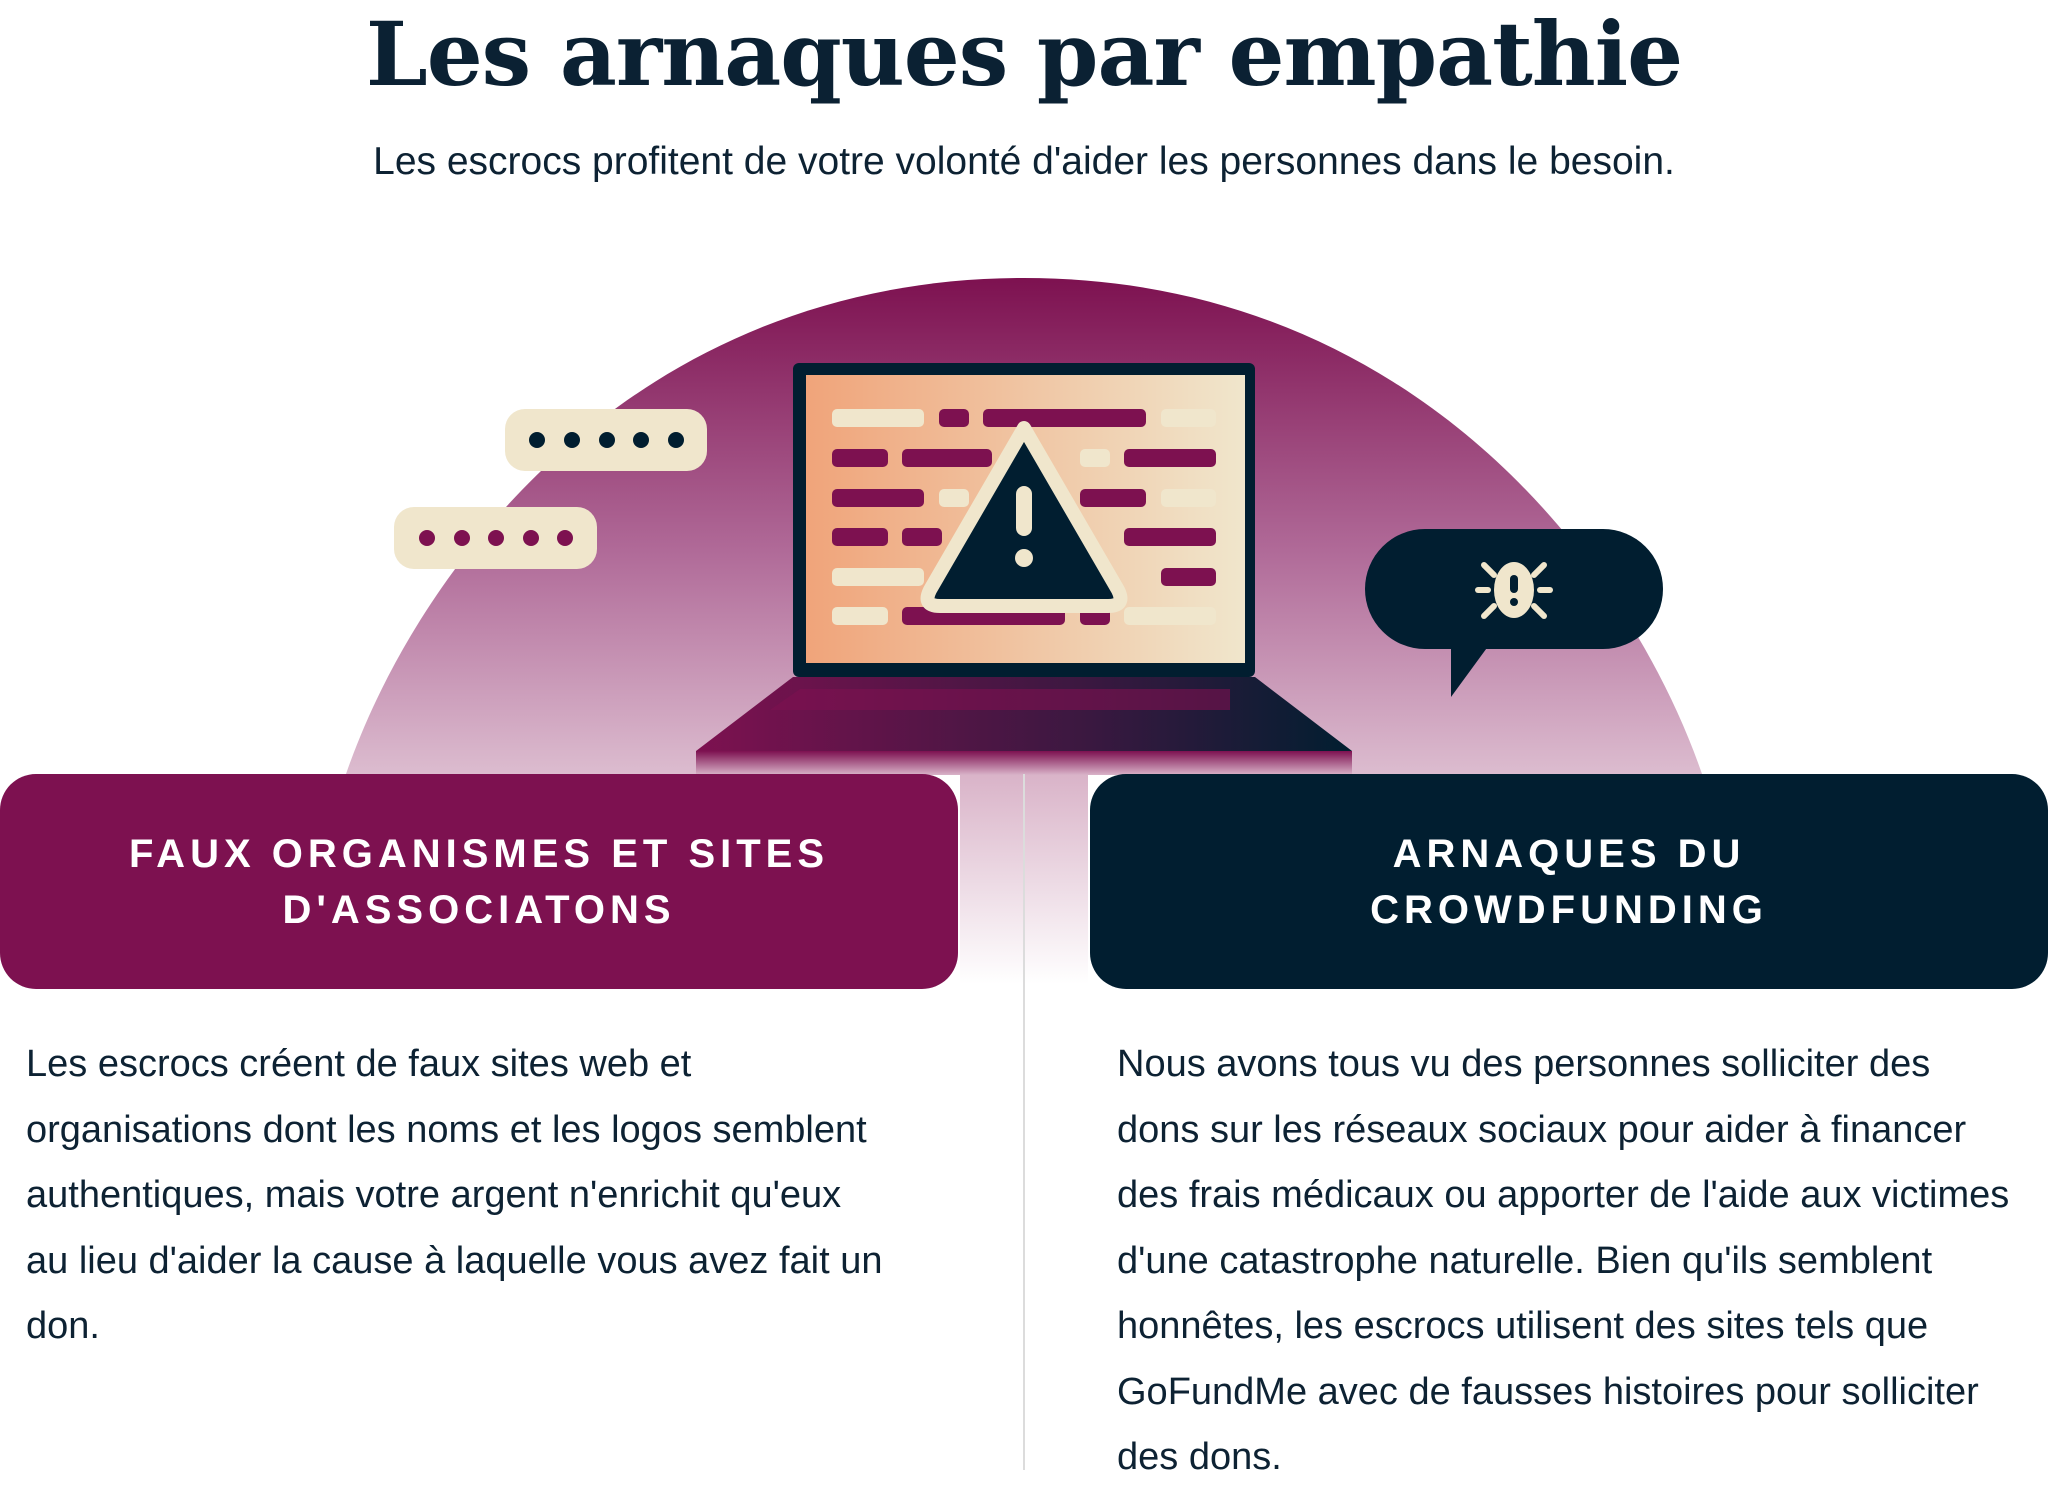  Describe the element at coordinates (1514, 613) in the screenshot. I see `bug-speech-bubble-icon` at that location.